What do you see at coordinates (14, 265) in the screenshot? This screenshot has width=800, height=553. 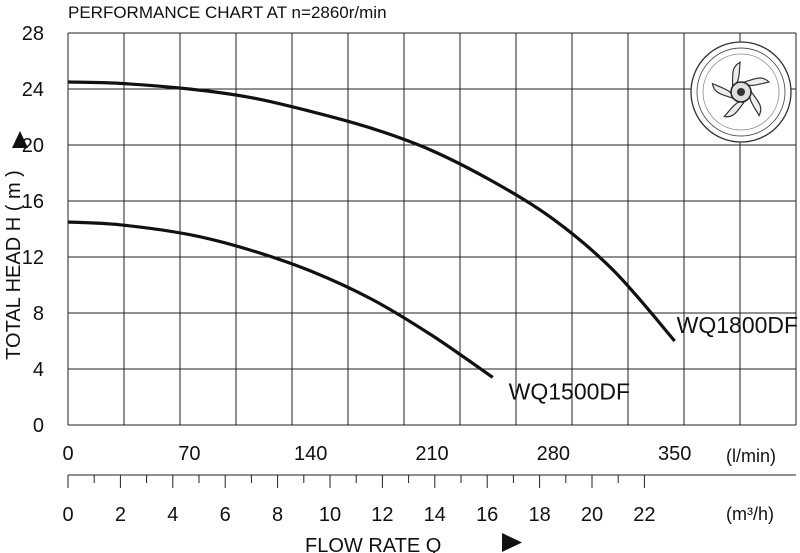 I see `y-axis-label: TOTAL HEAD H ( m )` at bounding box center [14, 265].